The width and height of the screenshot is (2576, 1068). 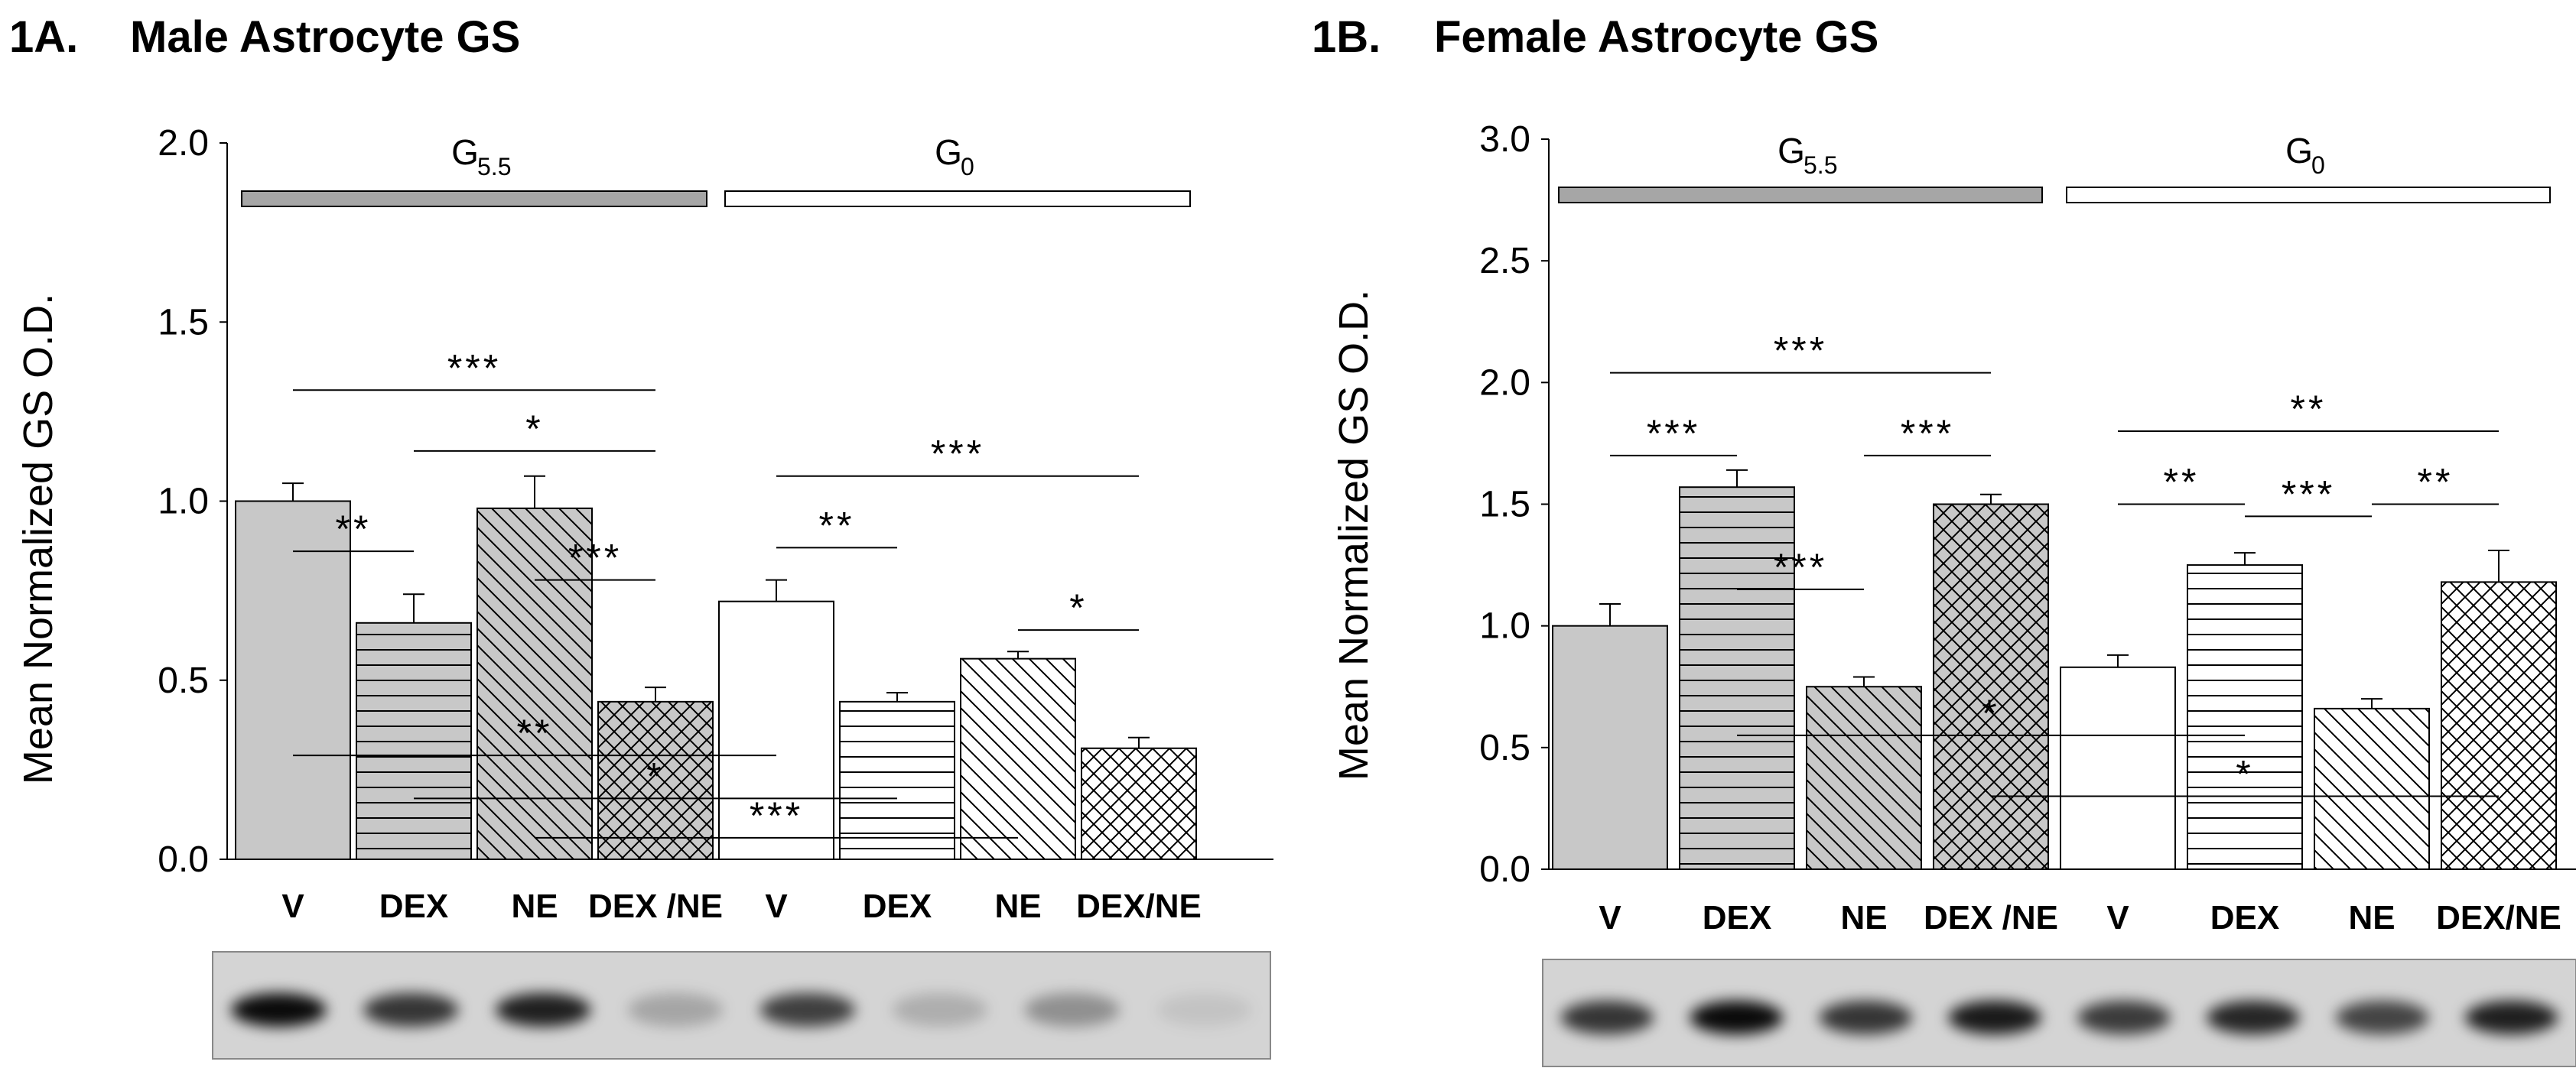 I want to click on panel-b-ytick-label: 2.5, so click(x=1504, y=261).